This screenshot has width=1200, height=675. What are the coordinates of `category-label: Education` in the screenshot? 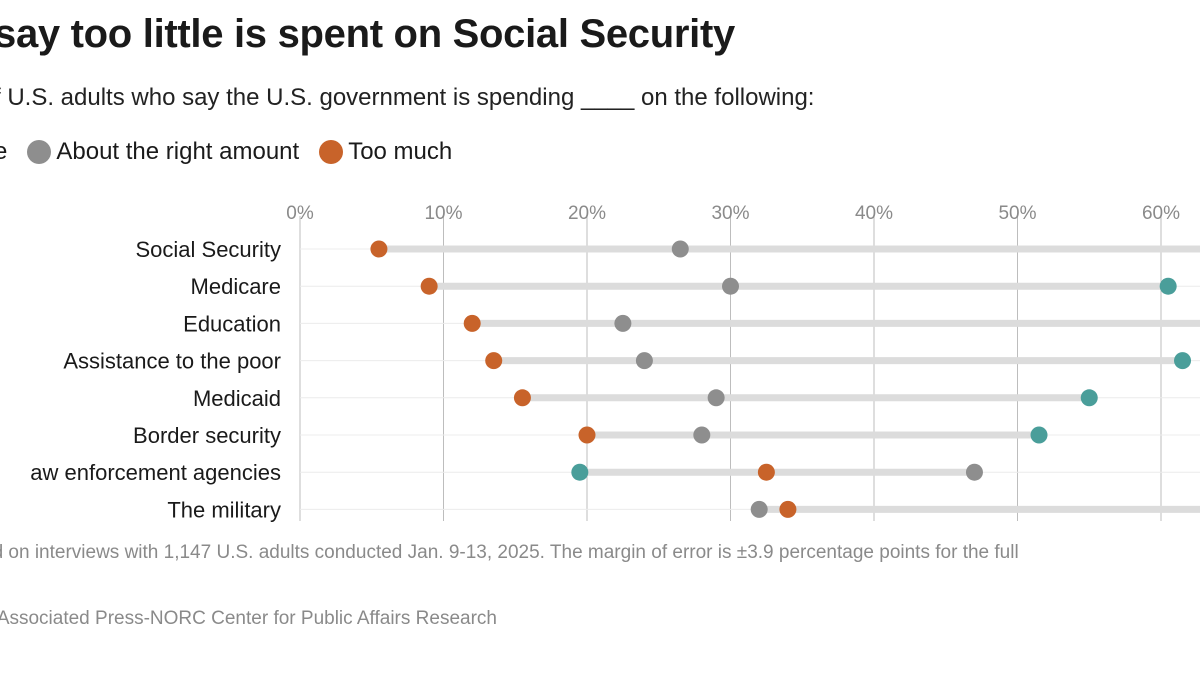 It's located at (232, 323).